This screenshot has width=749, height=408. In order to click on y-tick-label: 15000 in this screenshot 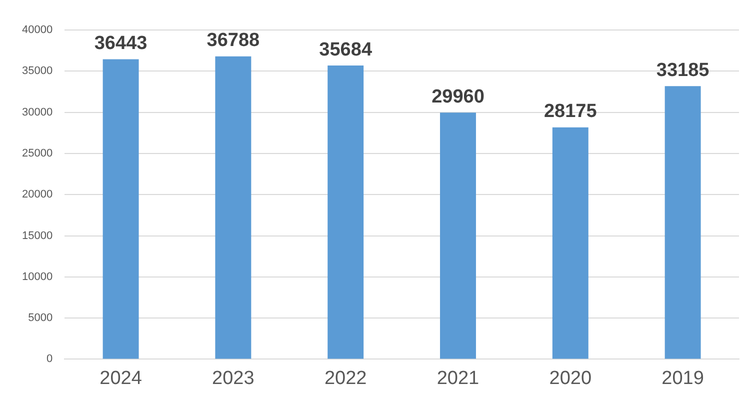, I will do `click(37, 236)`.